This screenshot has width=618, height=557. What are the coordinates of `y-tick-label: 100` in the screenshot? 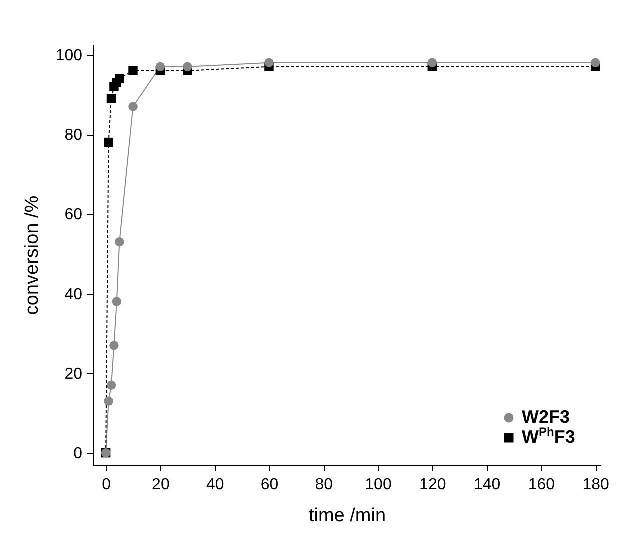 It's located at (69, 55).